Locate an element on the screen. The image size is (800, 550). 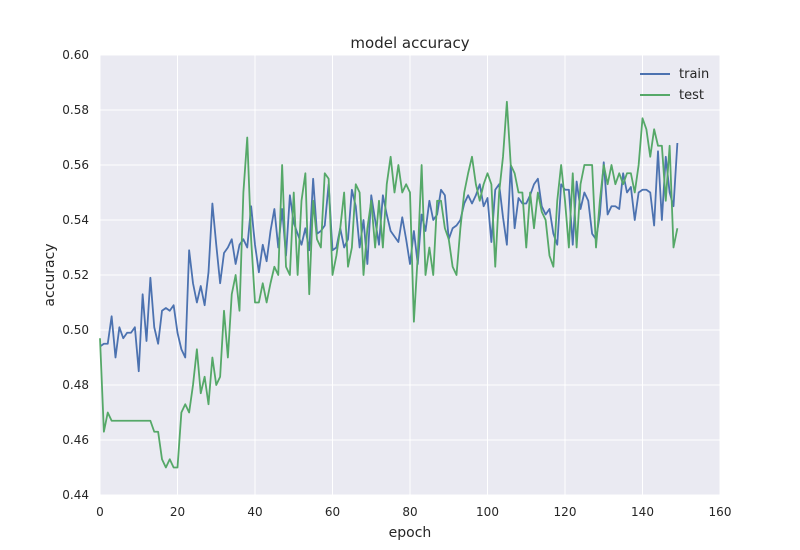
x-tick-label: 160 is located at coordinates (720, 512).